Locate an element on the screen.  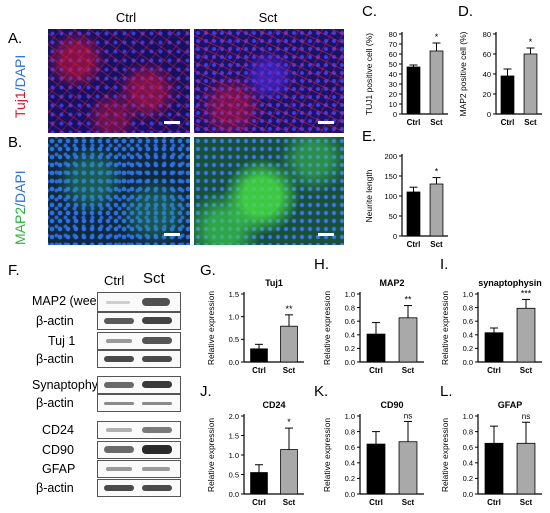
panel-letter-c: C. is located at coordinates (369, 11).